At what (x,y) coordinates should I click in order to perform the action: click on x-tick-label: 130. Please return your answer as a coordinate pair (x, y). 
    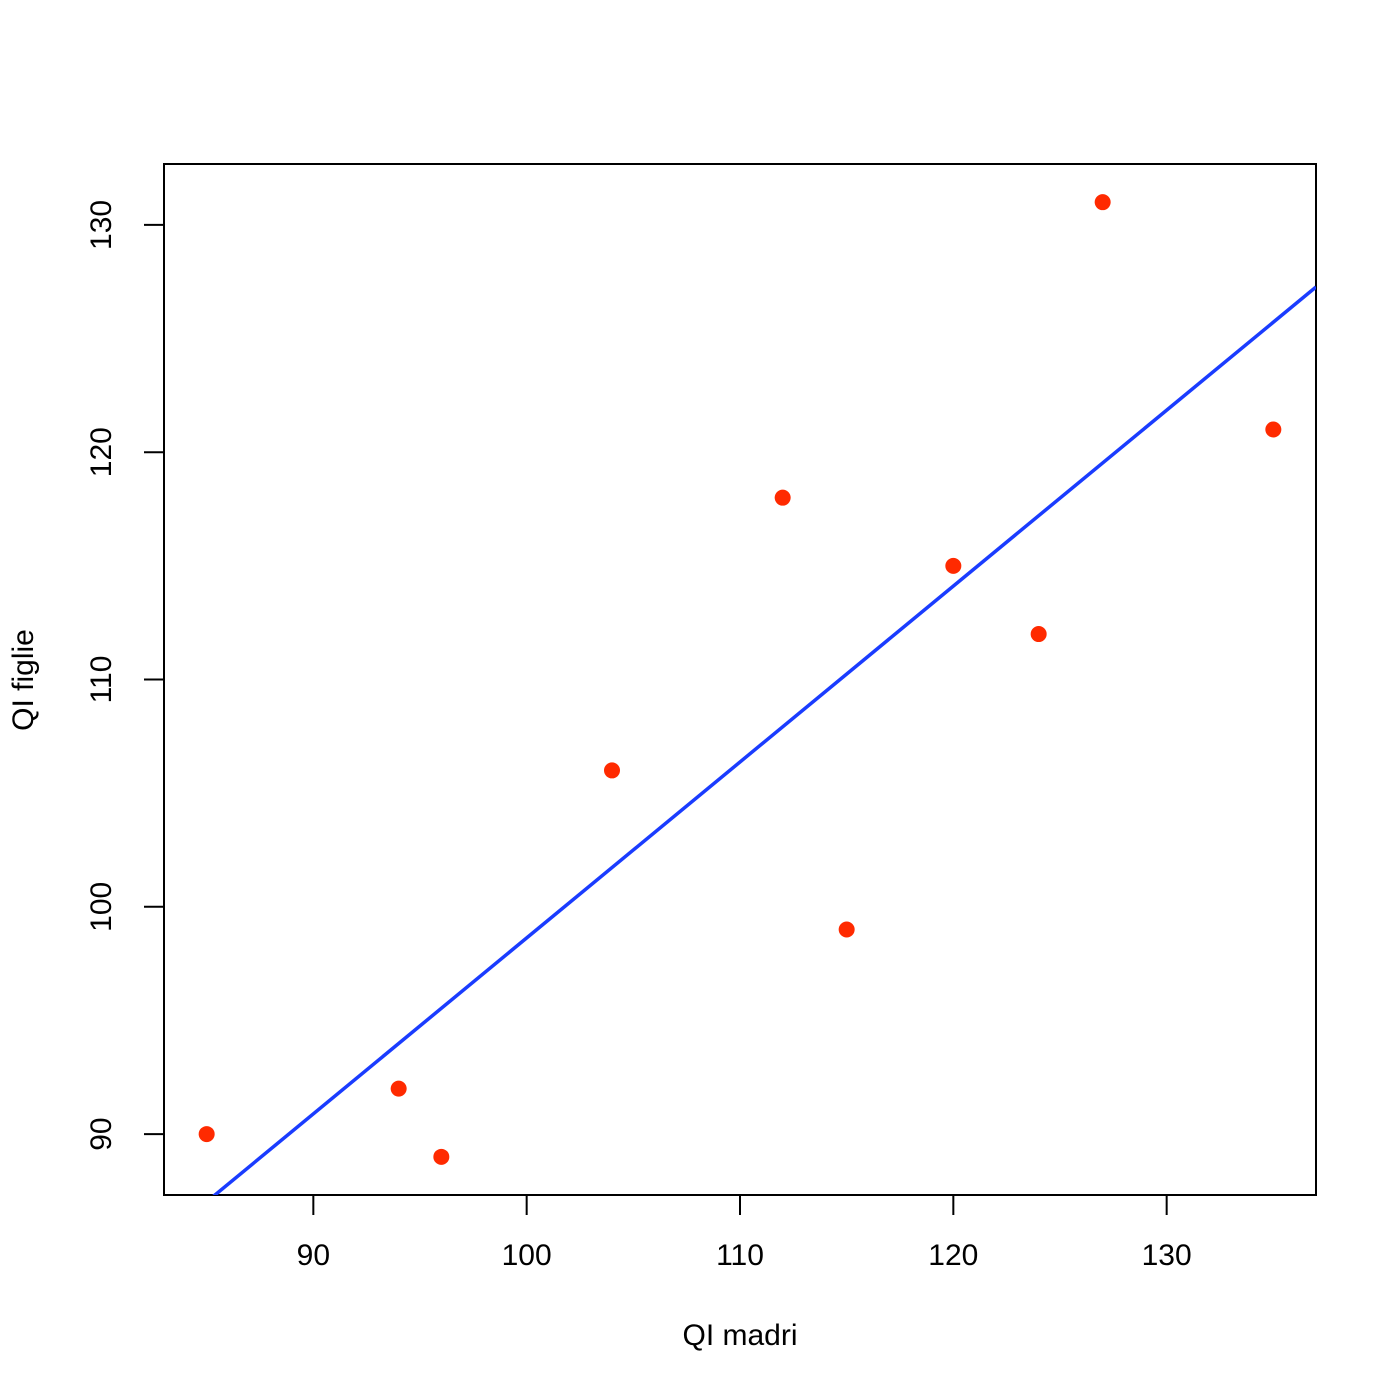
    Looking at the image, I should click on (1167, 1255).